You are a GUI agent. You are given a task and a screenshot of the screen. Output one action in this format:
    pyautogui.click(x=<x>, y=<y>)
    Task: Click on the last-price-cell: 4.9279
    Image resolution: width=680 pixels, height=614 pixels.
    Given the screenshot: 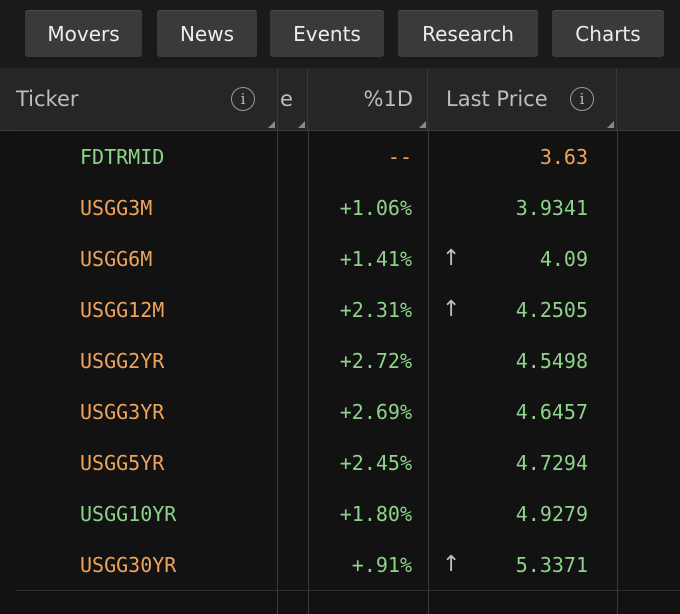 What is the action you would take?
    pyautogui.click(x=551, y=513)
    